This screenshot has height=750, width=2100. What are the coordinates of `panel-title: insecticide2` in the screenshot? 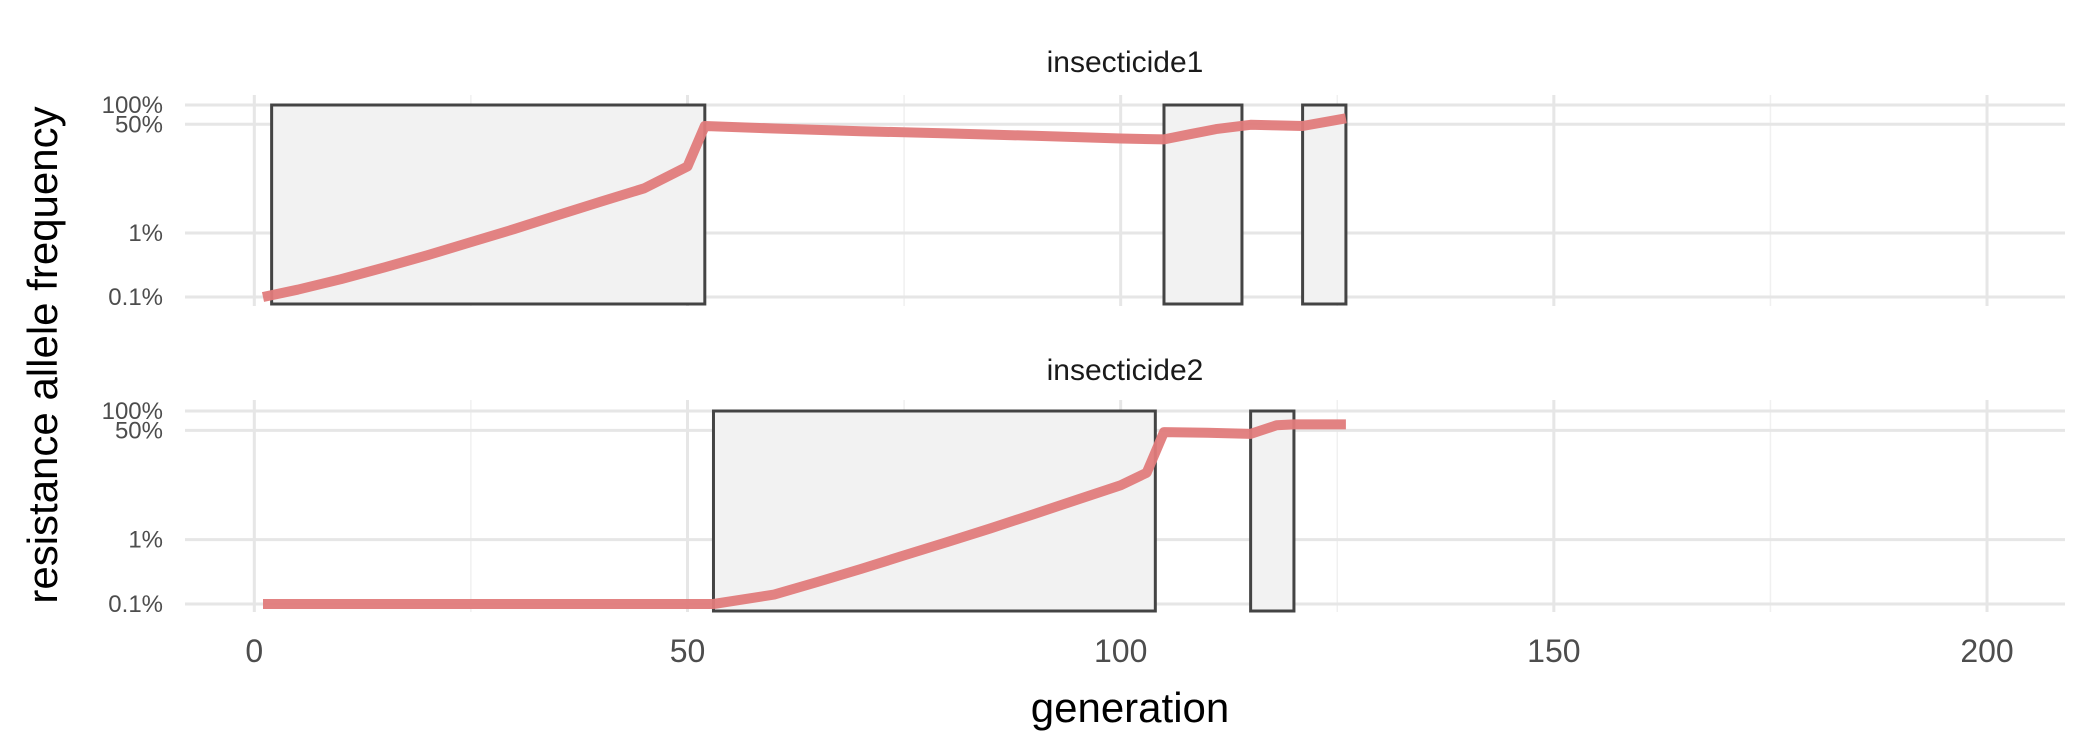 It's located at (1125, 370).